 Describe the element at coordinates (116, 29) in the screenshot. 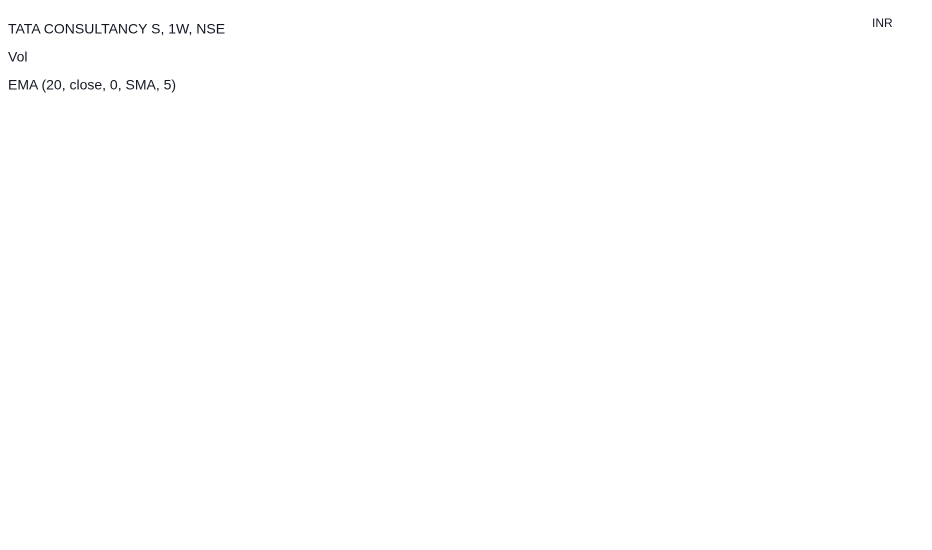

I see `chart-title: TATA CONSULTANCY S, 1W, NSE` at that location.